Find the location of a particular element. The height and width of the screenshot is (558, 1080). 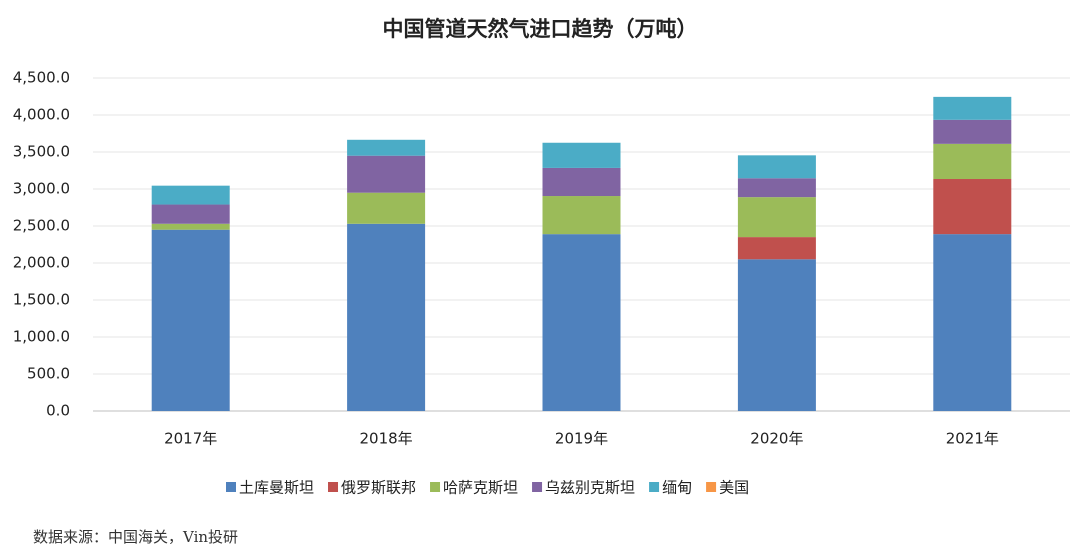

x-tick-label: 2017年 is located at coordinates (190, 439).